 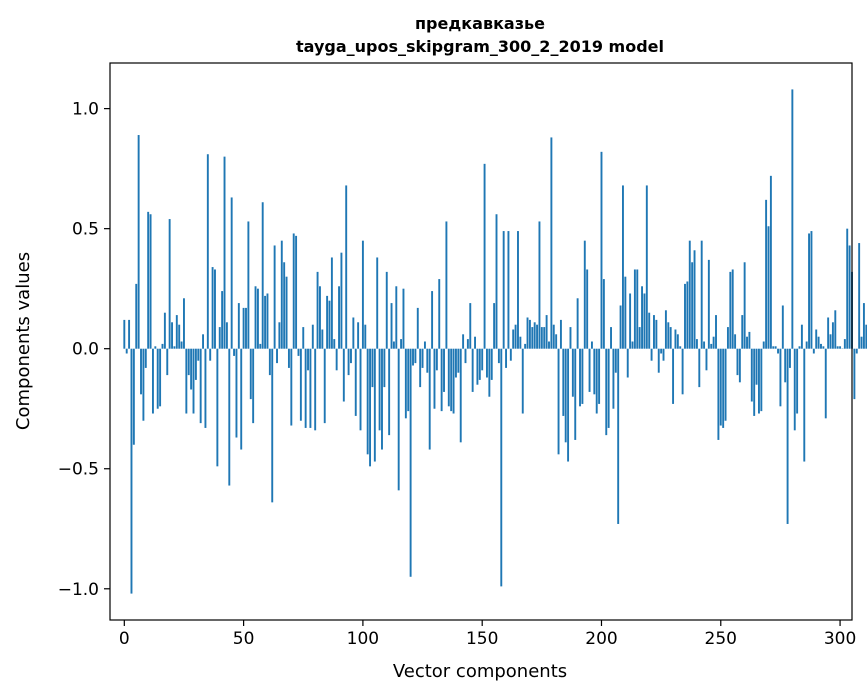 What do you see at coordinates (78, 590) in the screenshot?
I see `y-tick-label: −1.0` at bounding box center [78, 590].